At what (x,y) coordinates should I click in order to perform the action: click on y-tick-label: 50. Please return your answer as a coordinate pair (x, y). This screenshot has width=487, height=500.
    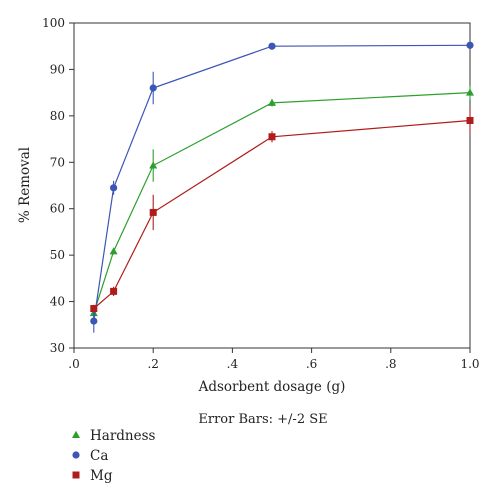
    Looking at the image, I should click on (57, 255).